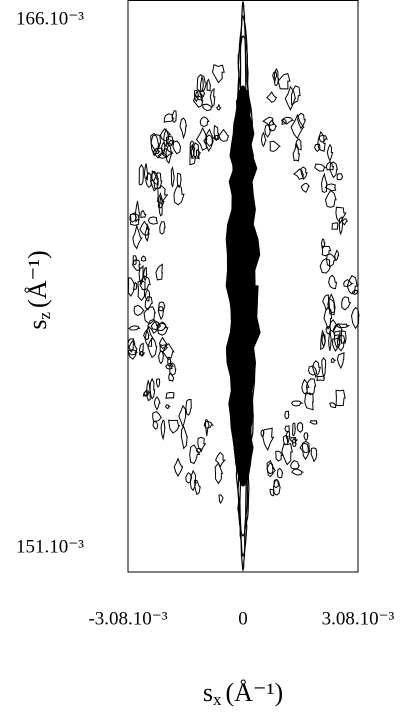 The height and width of the screenshot is (714, 413). Describe the element at coordinates (127, 618) in the screenshot. I see `x-tick-label: -3.08.10⁻³` at that location.